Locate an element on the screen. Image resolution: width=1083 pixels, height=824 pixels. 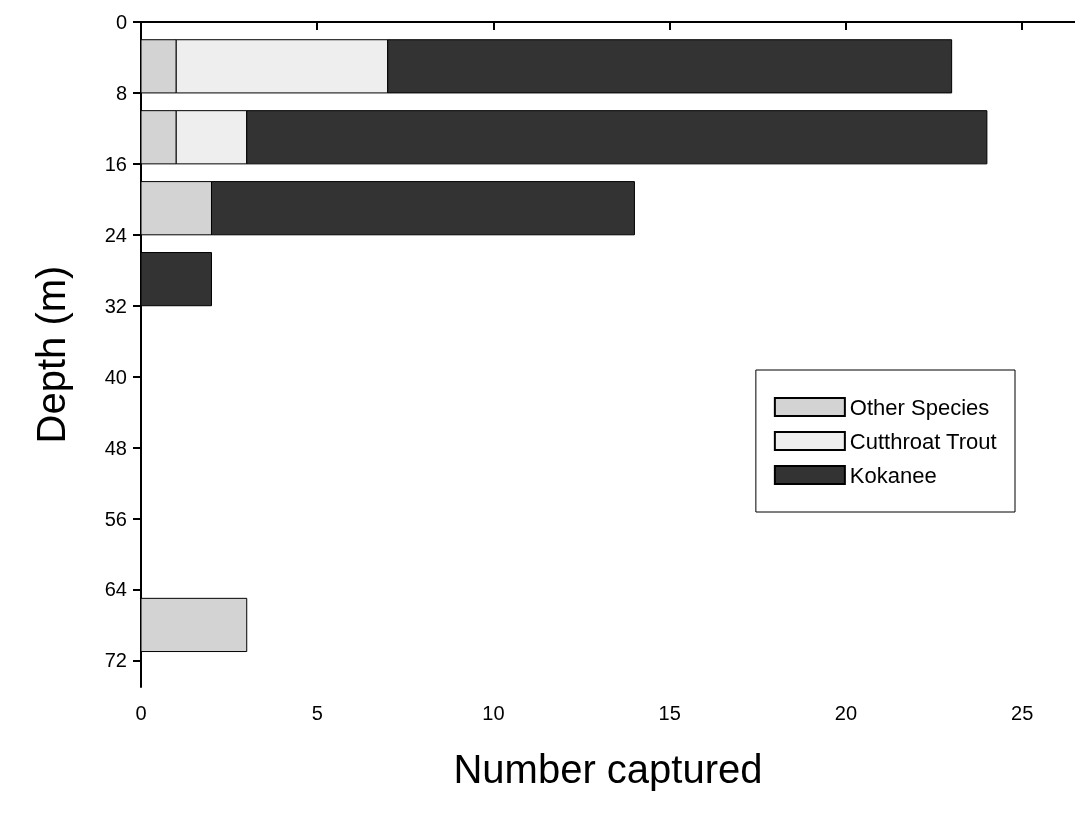
x-tick-label: 20 is located at coordinates (846, 713).